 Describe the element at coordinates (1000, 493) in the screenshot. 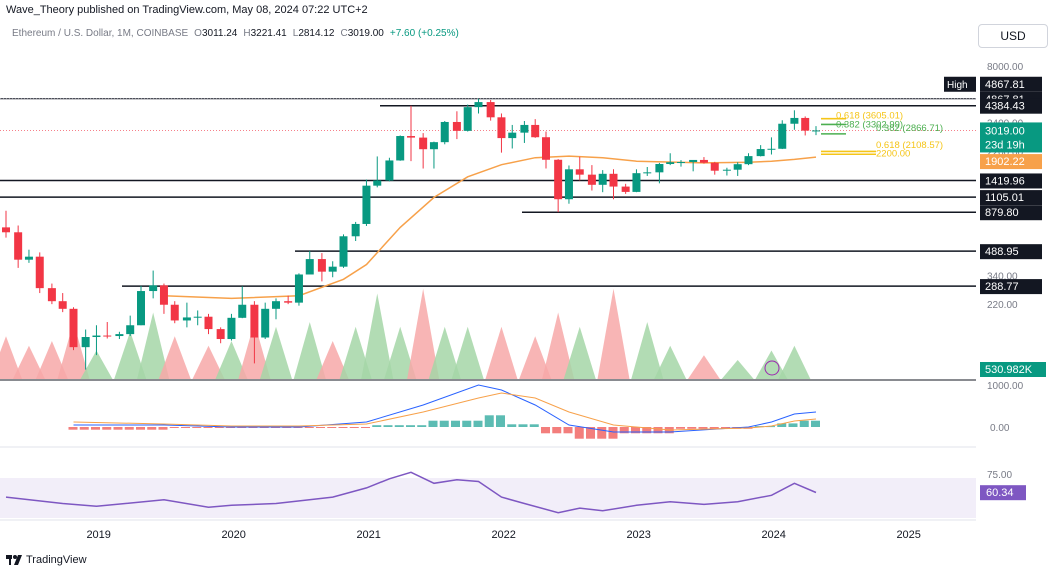

I see `rsi-value-tag: 60.34` at that location.